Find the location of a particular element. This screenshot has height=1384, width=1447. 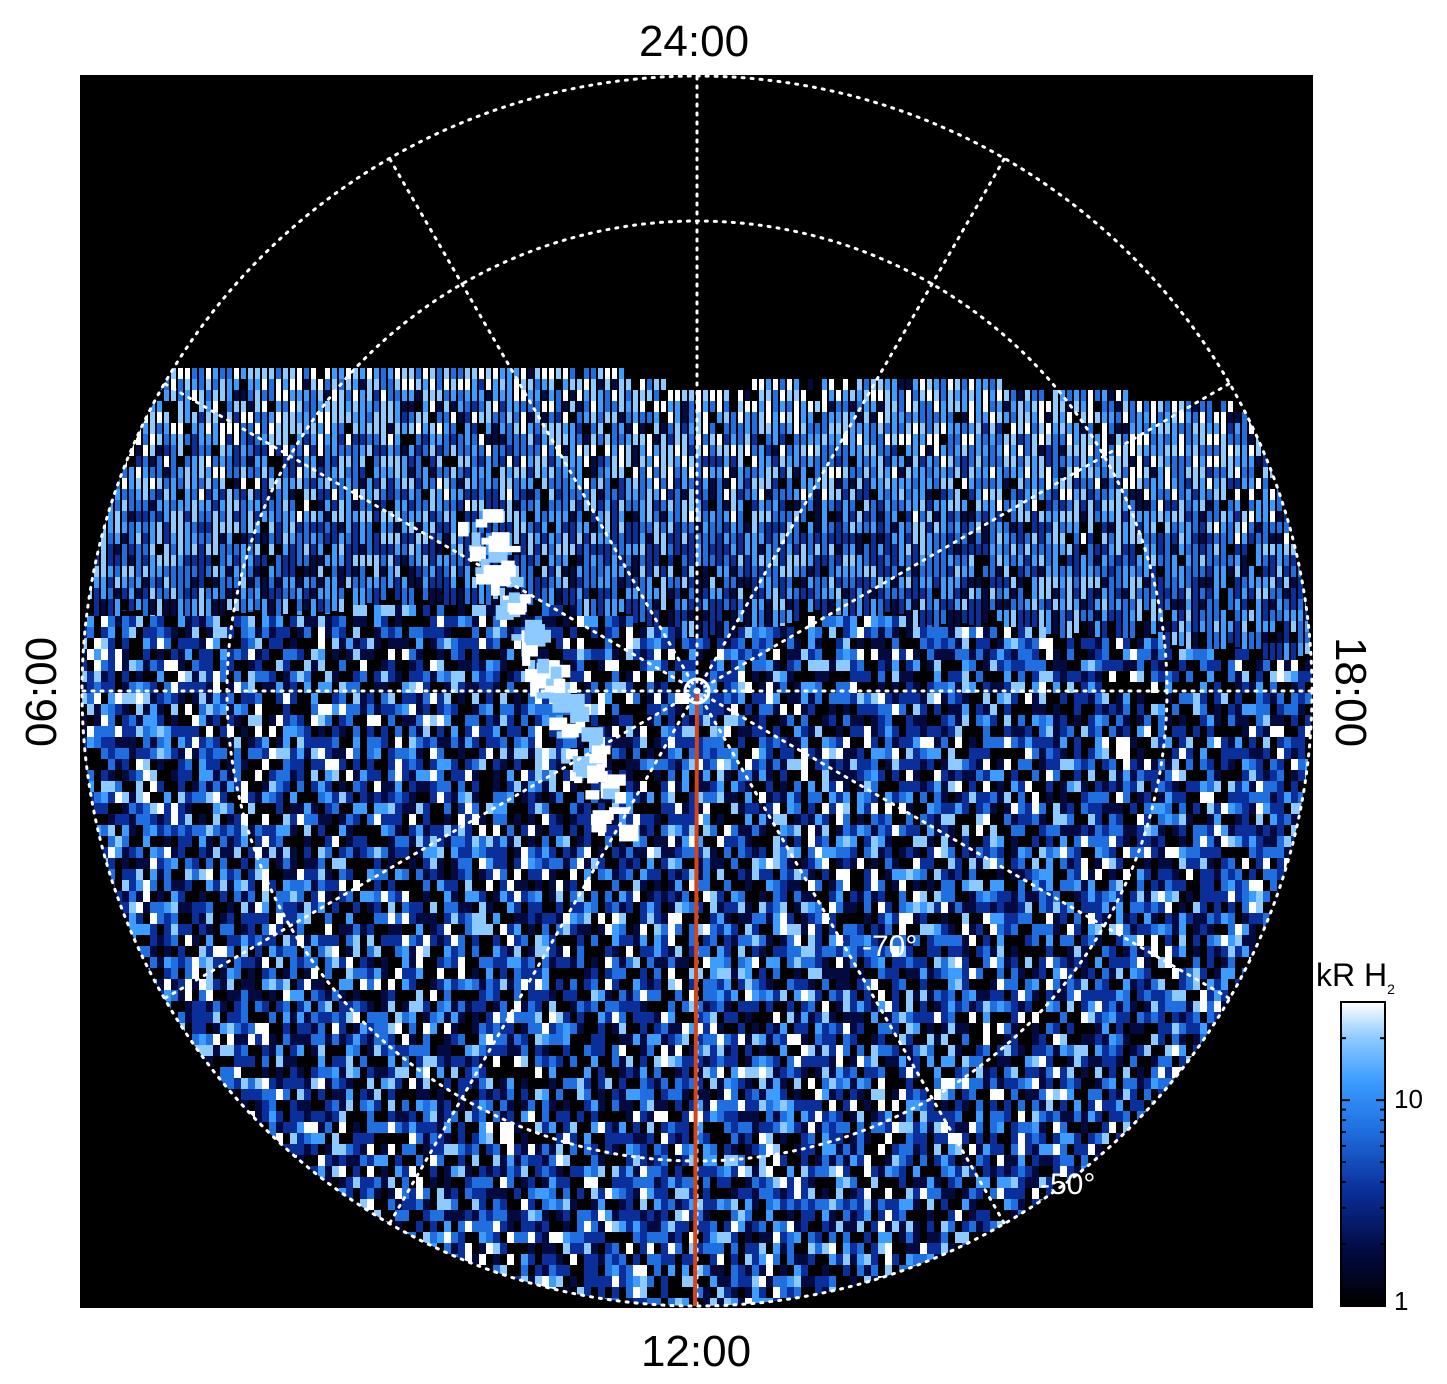

local-time-label-right: 18:00 is located at coordinates (1350, 692).